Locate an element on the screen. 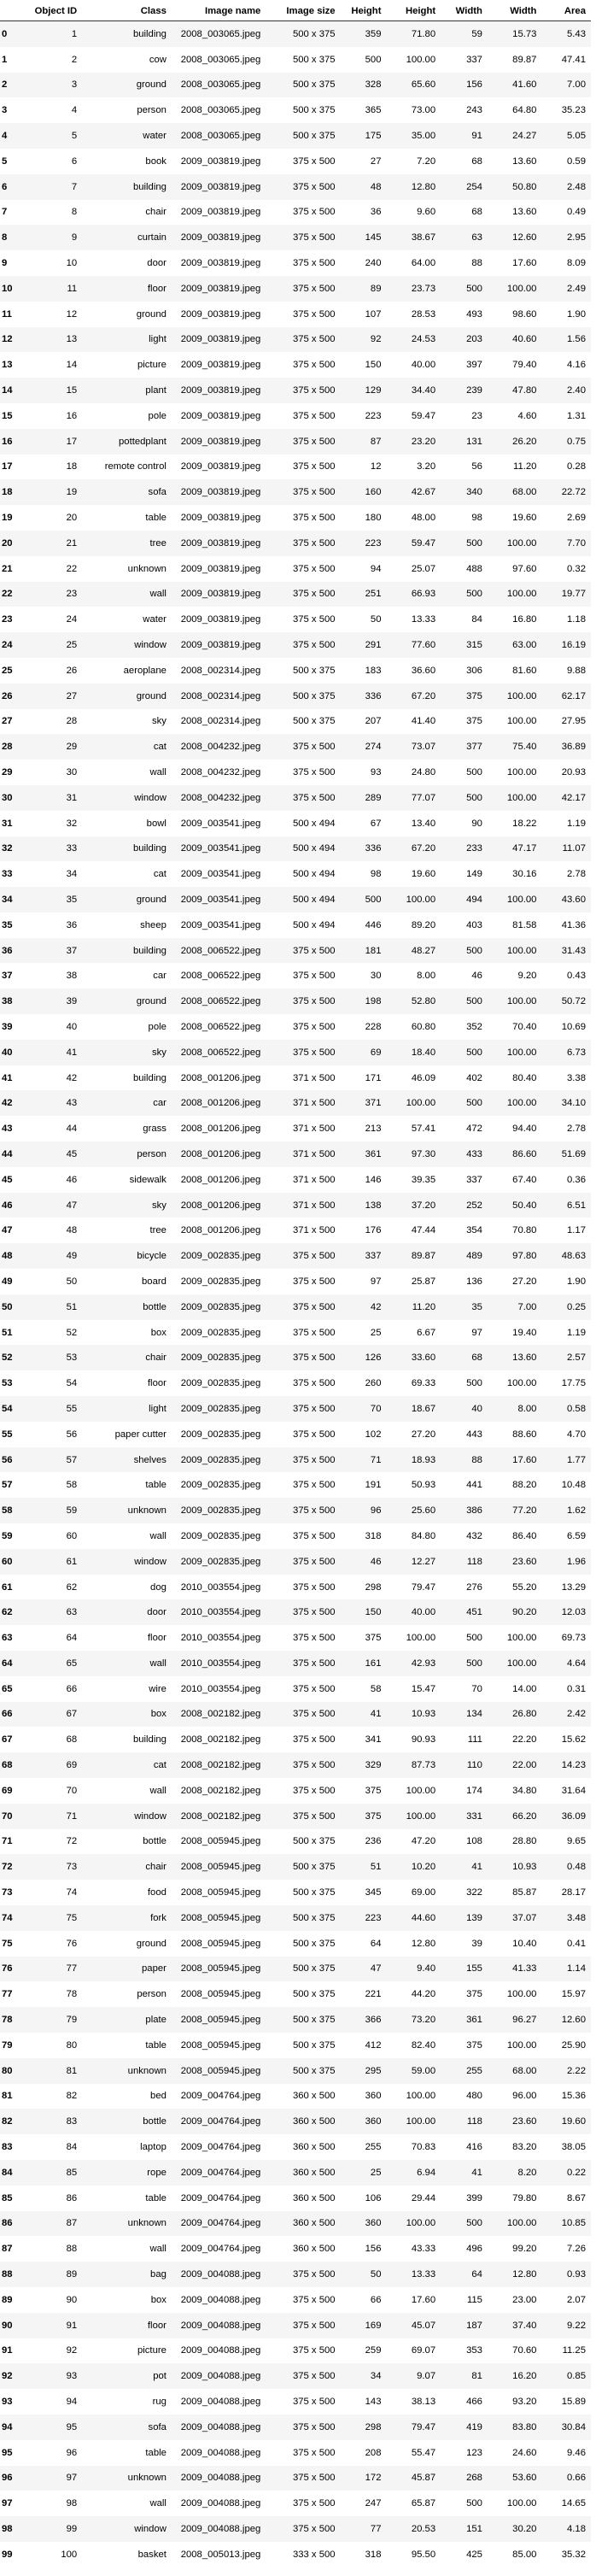 The height and width of the screenshot is (2576, 596). height-px-cell: 360 is located at coordinates (373, 2096).